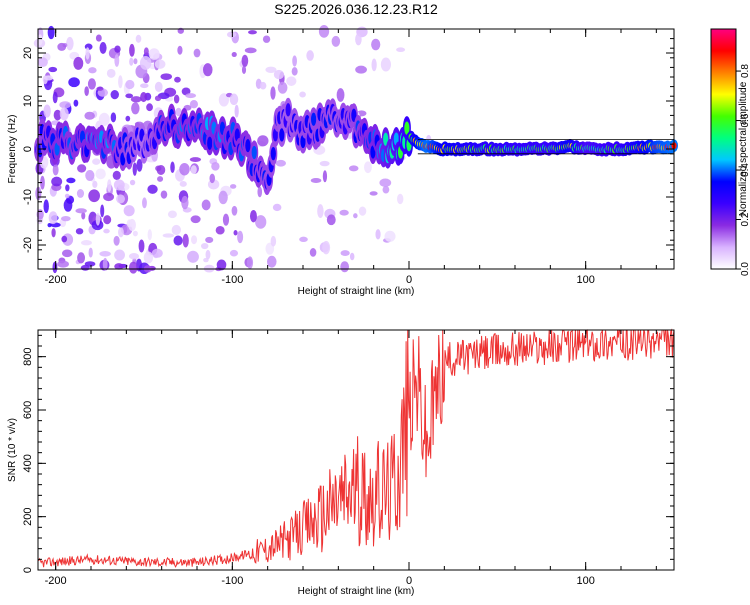 The image size is (750, 605). I want to click on colorbar-tick-label: 0.0, so click(745, 269).